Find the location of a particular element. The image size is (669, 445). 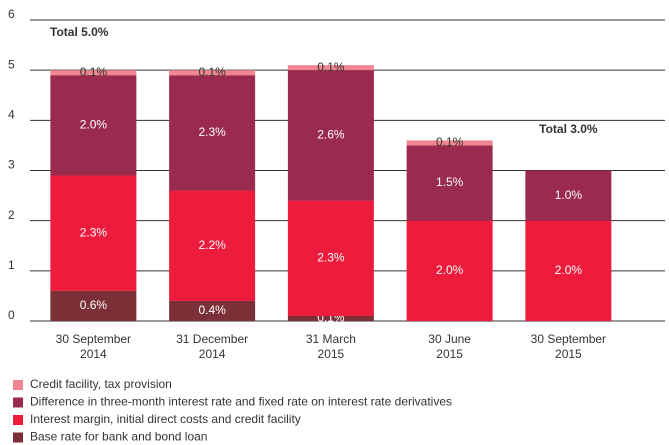

legend-label: Base rate for bank and bond loan is located at coordinates (118, 437).